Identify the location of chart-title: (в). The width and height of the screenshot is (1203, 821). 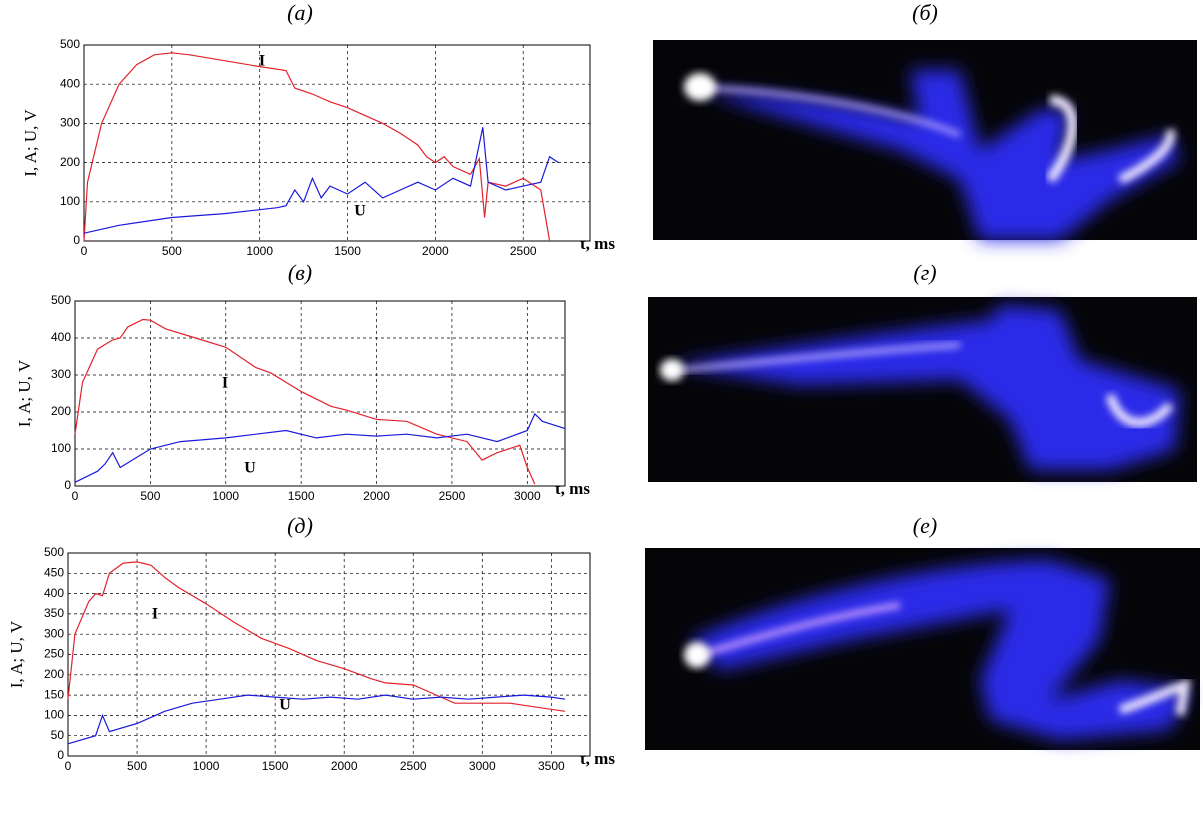
(300, 272).